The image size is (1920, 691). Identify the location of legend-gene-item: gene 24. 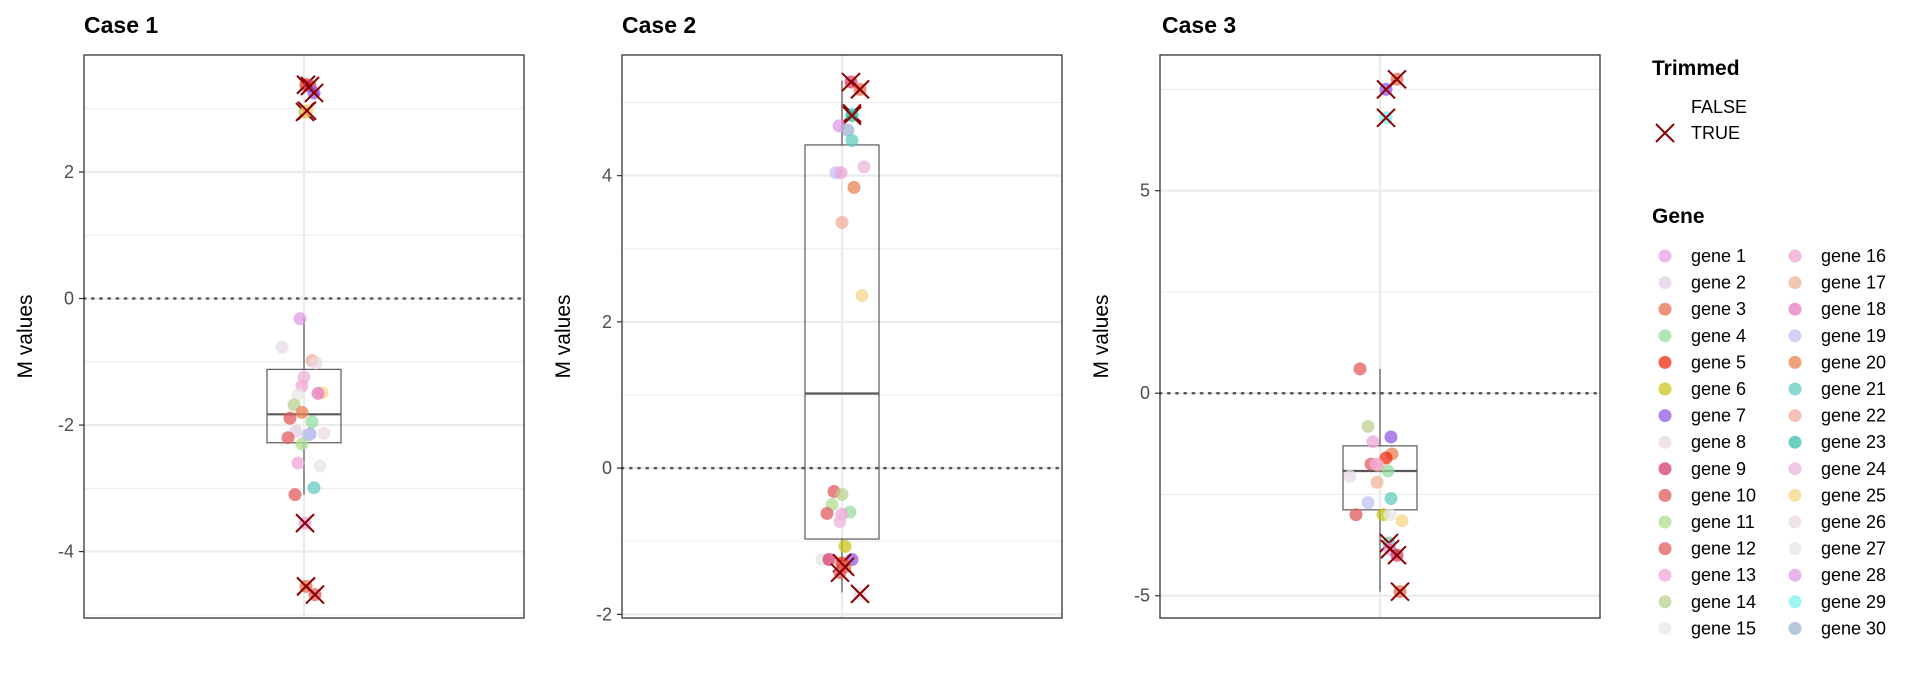
(1837, 469).